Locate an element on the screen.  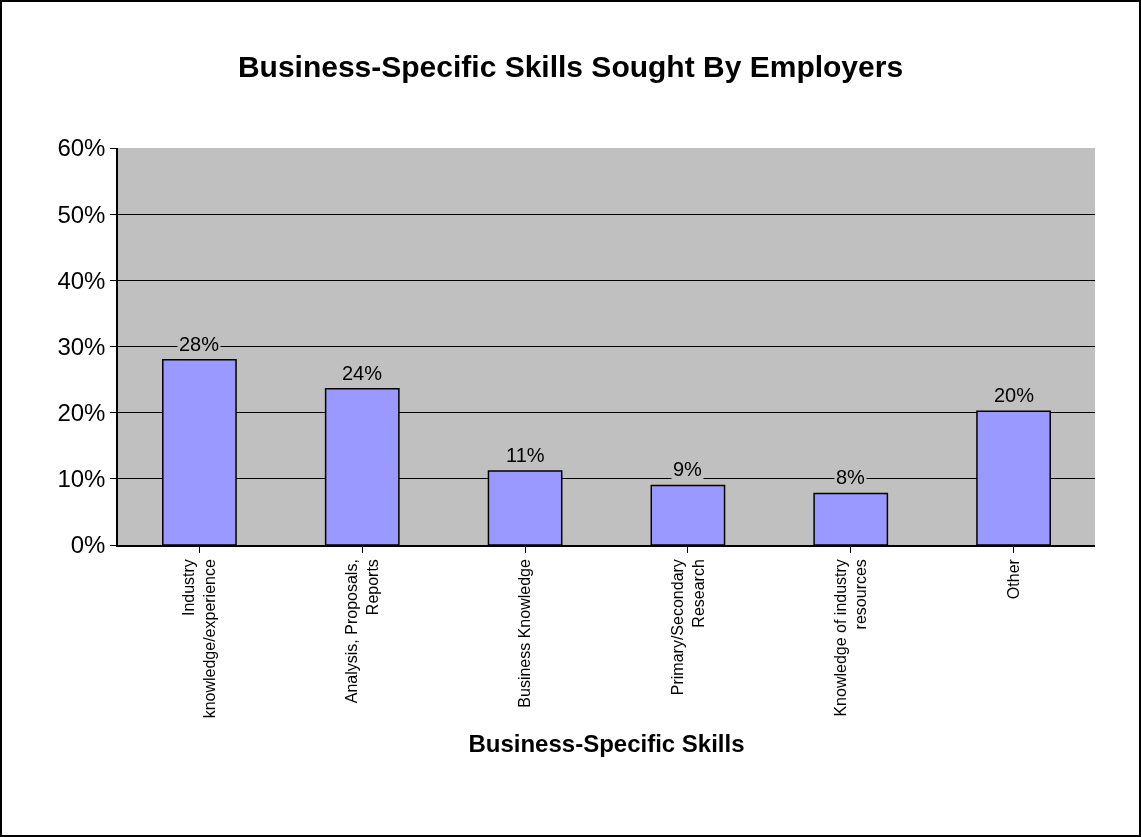
x-tick-label: Primary/Secondary Research is located at coordinates (687, 627).